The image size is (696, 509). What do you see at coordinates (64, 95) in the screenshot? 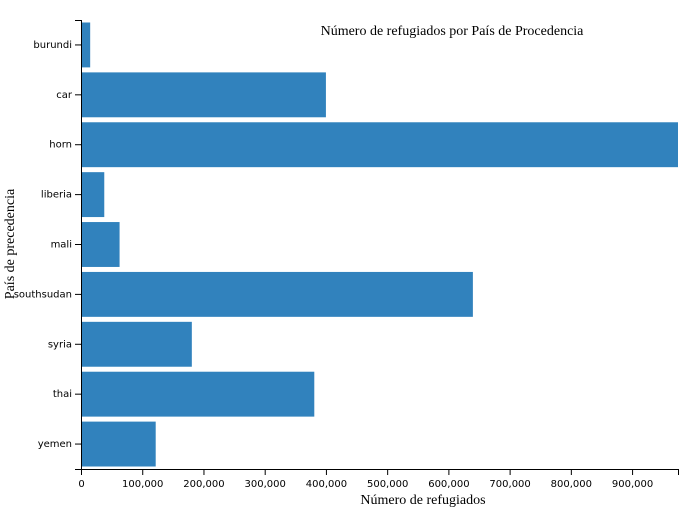
I see `y-tick-label-car: car` at bounding box center [64, 95].